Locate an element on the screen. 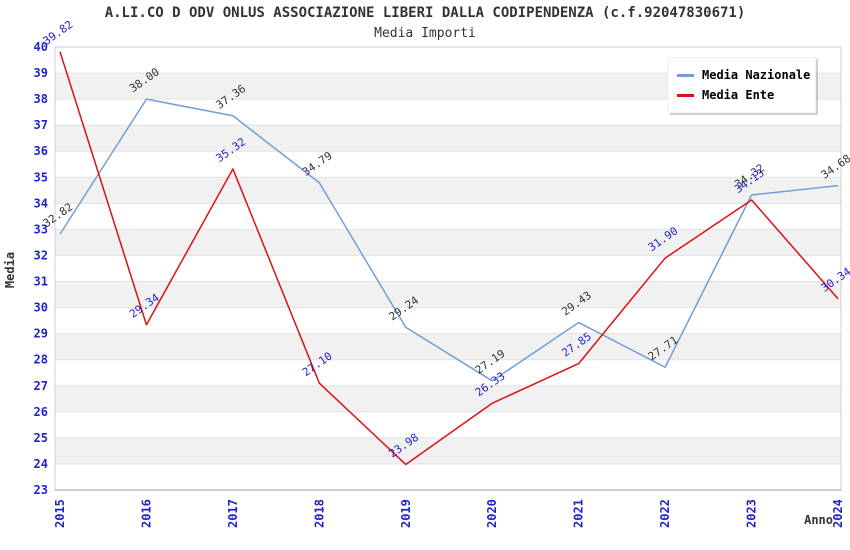  x-tick-label: 2018 is located at coordinates (319, 513).